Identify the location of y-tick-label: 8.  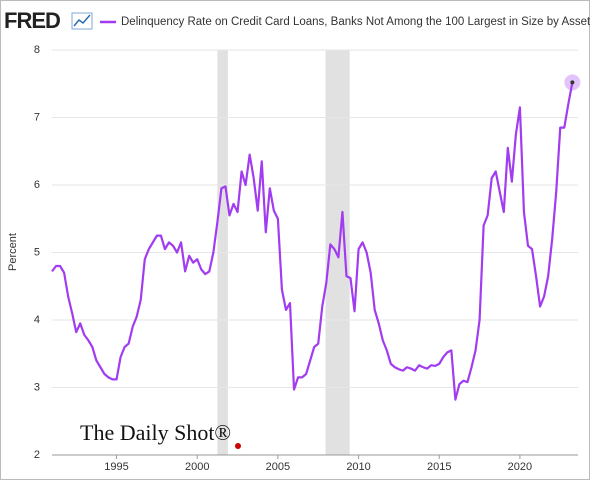
(37, 50).